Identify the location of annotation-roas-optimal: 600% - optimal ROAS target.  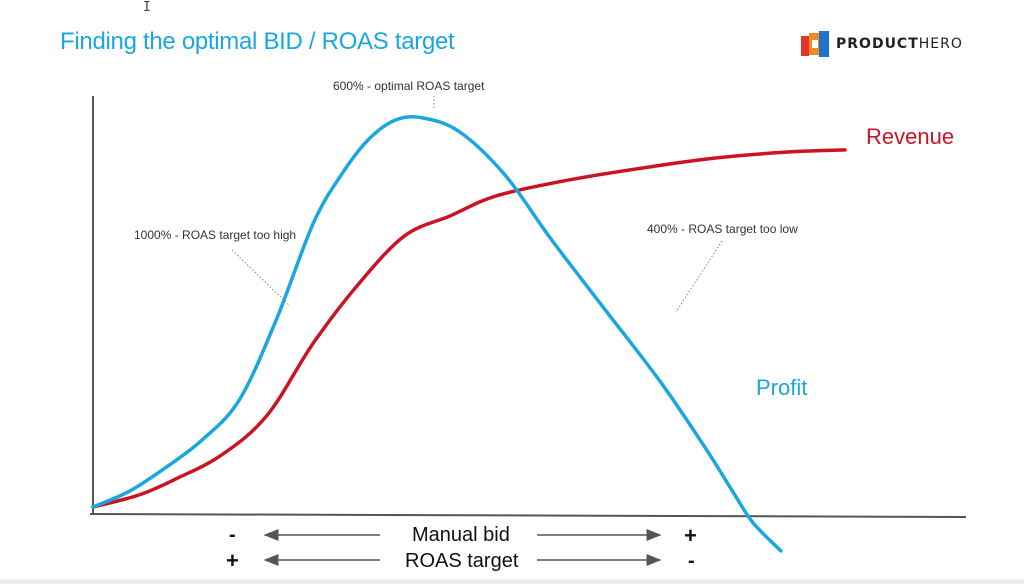
(409, 86).